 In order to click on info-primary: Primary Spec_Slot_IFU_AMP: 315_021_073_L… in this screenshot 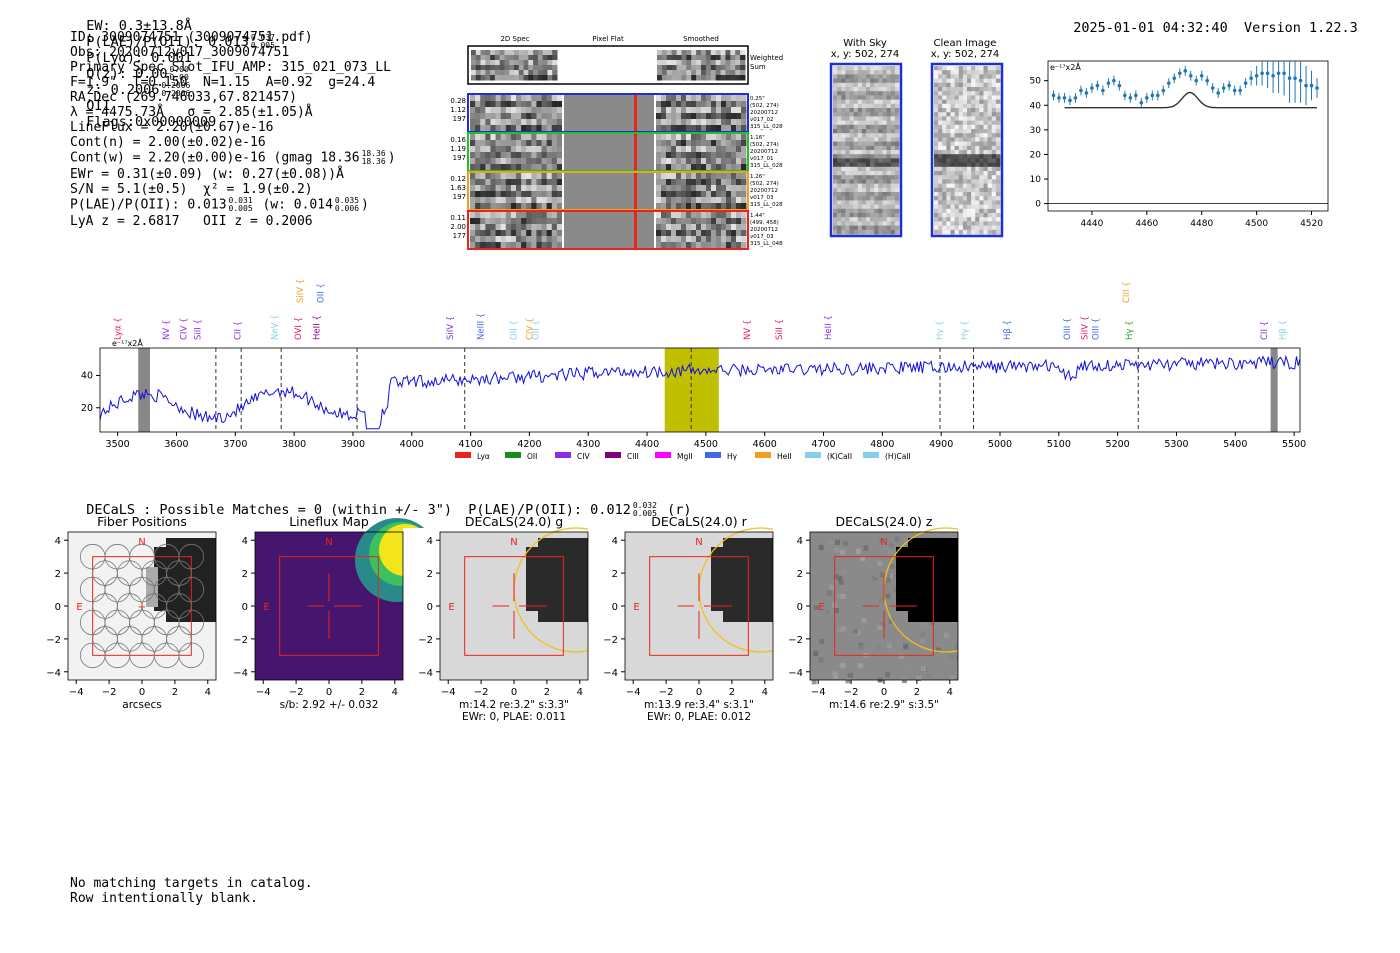, I will do `click(230, 67)`.